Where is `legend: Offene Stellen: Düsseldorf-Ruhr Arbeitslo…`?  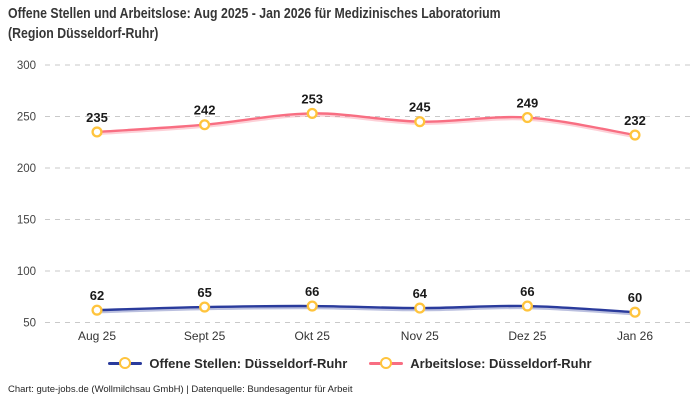 legend: Offene Stellen: Düsseldorf-Ruhr Arbeitslo… is located at coordinates (350, 363).